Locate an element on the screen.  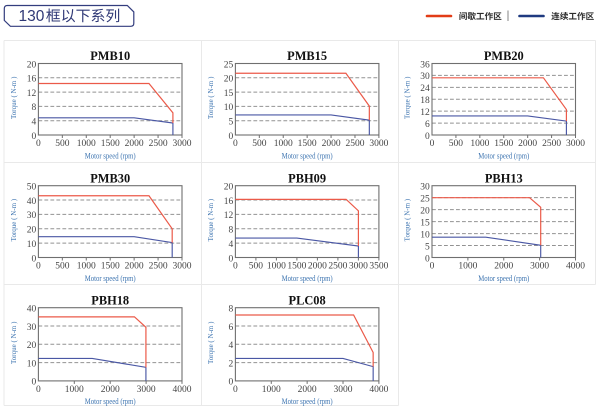
svg-text: 18 is located at coordinates (425, 101).